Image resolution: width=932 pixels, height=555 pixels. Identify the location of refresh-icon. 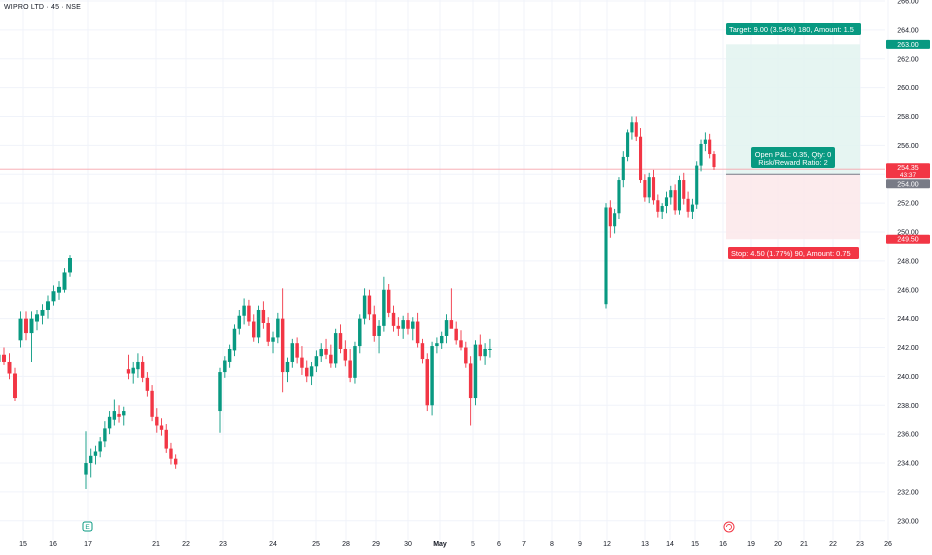
(729, 527).